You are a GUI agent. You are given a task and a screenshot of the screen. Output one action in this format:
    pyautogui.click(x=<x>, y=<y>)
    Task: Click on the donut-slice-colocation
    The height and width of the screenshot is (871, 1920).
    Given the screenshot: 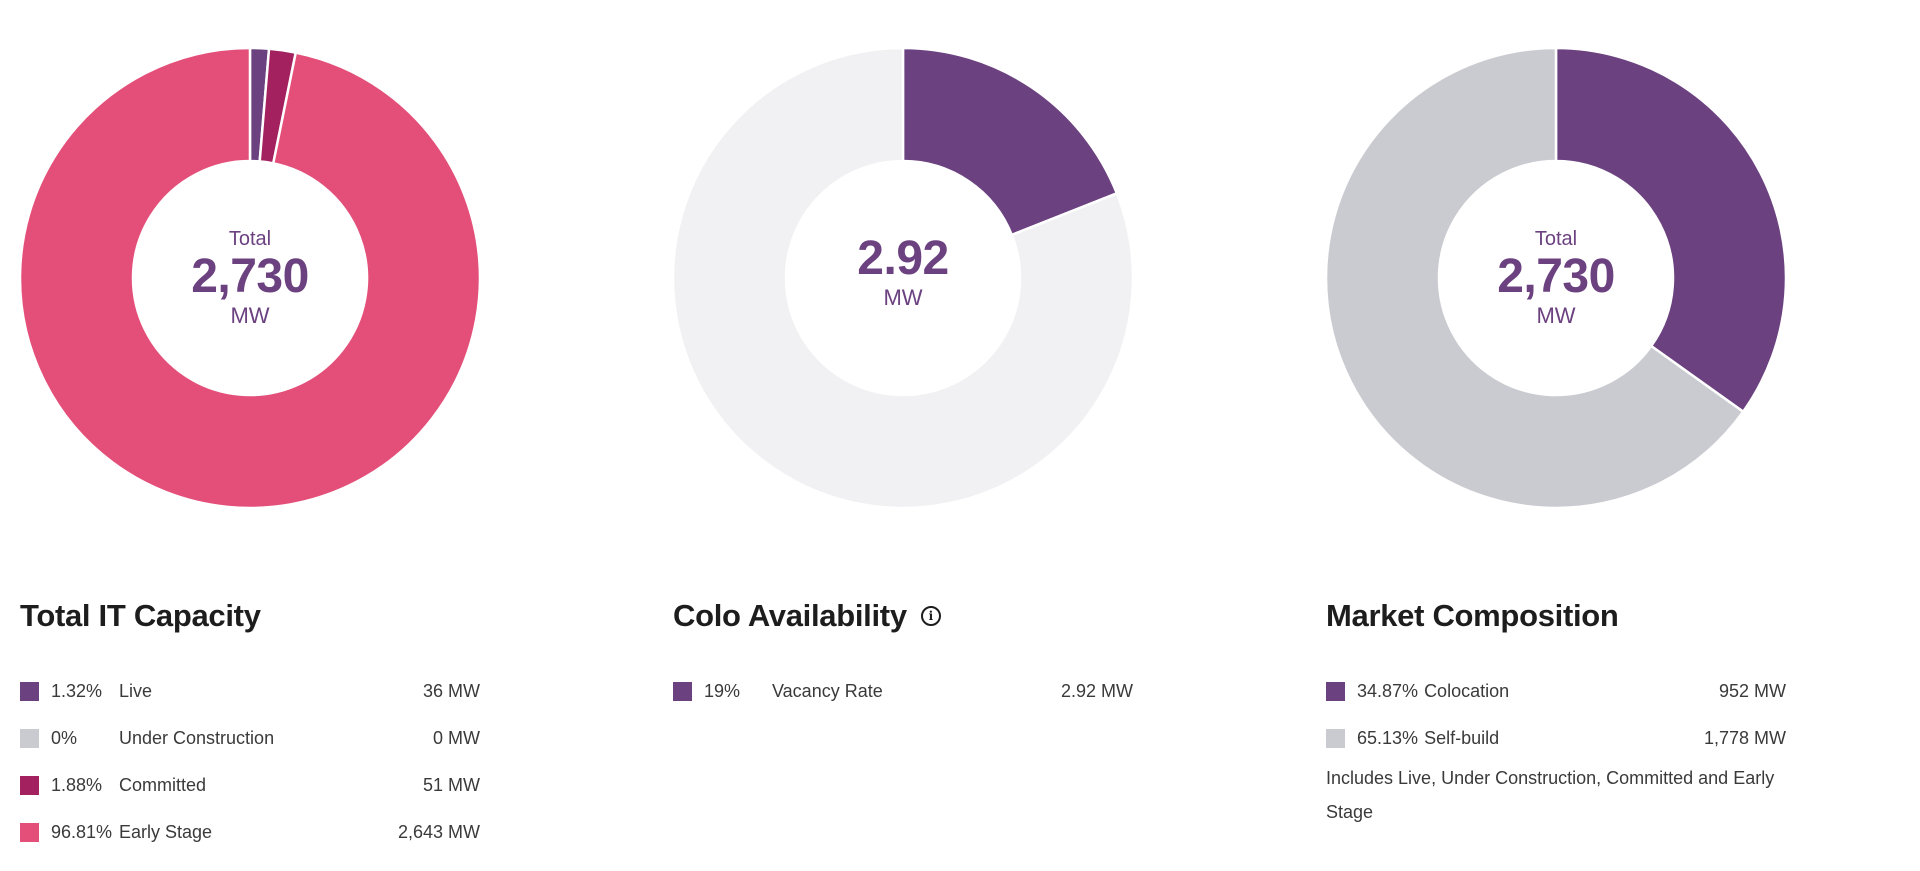 What is the action you would take?
    pyautogui.click(x=1670, y=231)
    